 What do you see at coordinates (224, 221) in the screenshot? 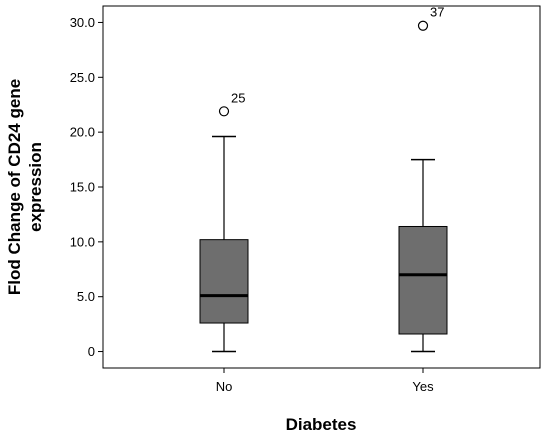
I see `box-no: 25` at bounding box center [224, 221].